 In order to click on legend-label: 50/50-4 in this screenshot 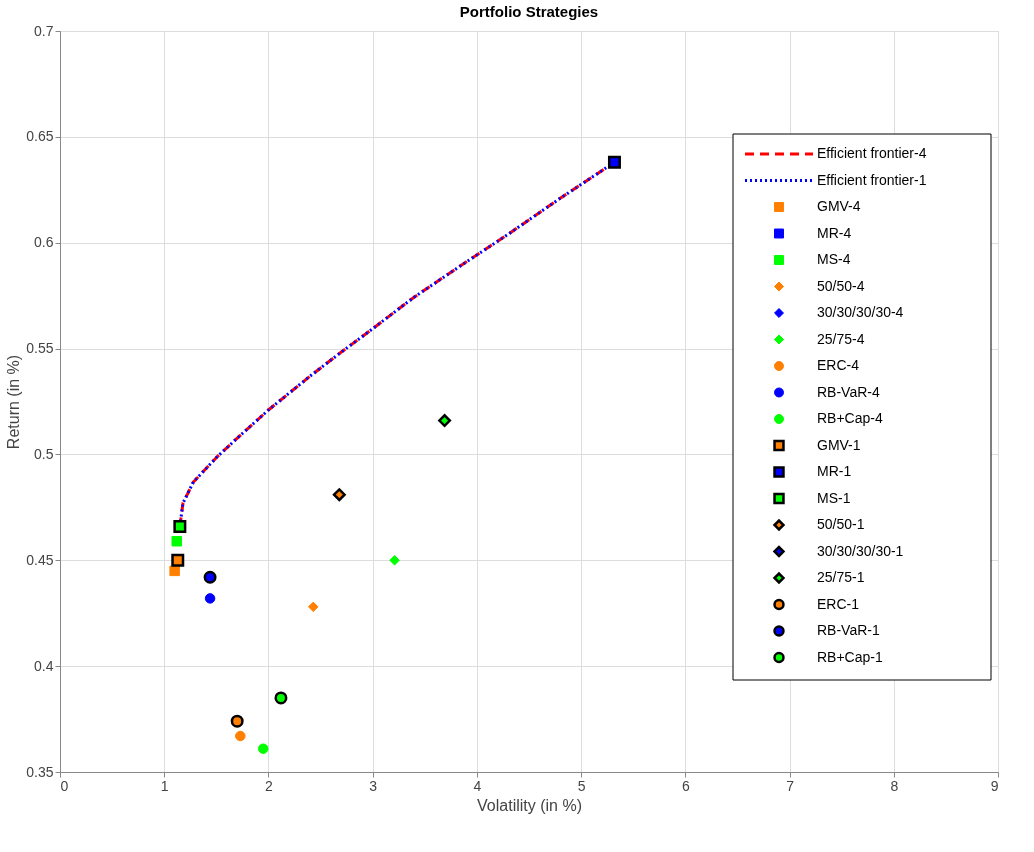, I will do `click(841, 285)`.